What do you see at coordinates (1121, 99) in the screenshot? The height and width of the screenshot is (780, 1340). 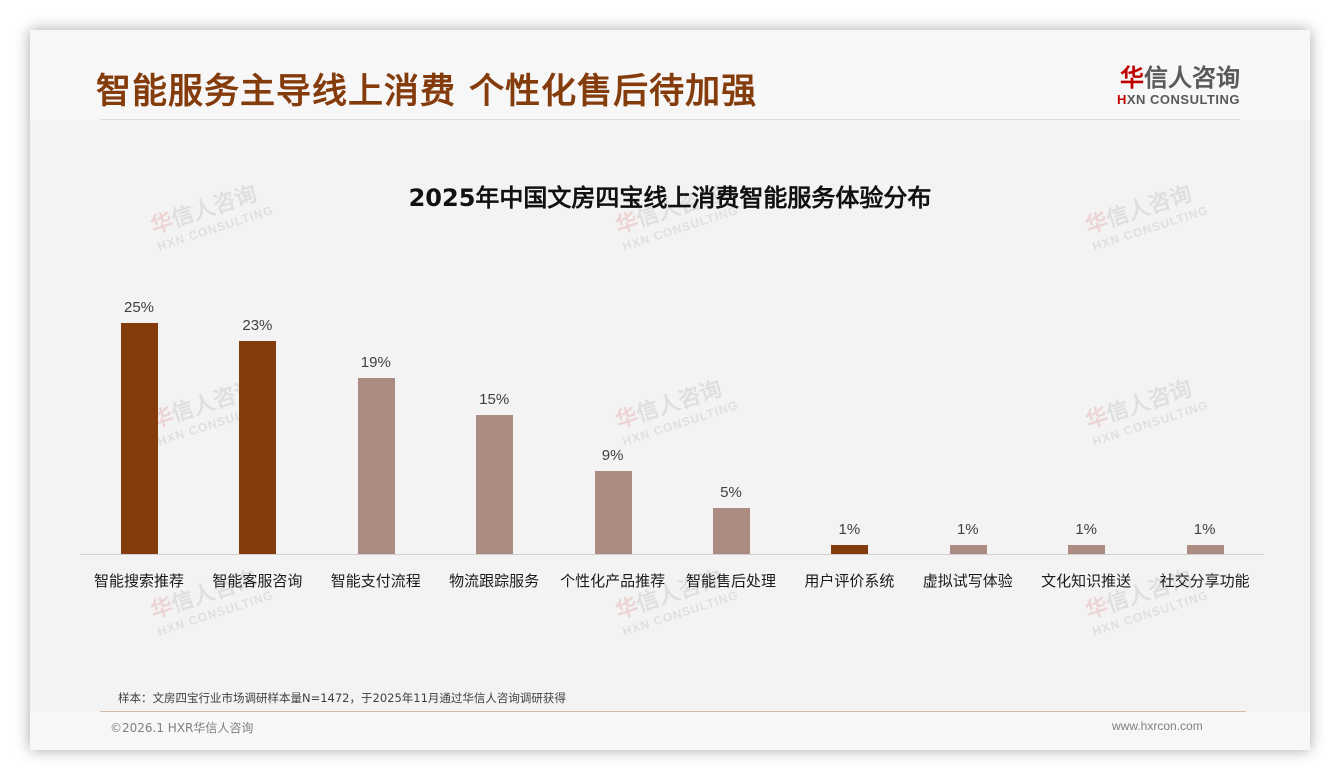 I see `logo-en-first: H` at bounding box center [1121, 99].